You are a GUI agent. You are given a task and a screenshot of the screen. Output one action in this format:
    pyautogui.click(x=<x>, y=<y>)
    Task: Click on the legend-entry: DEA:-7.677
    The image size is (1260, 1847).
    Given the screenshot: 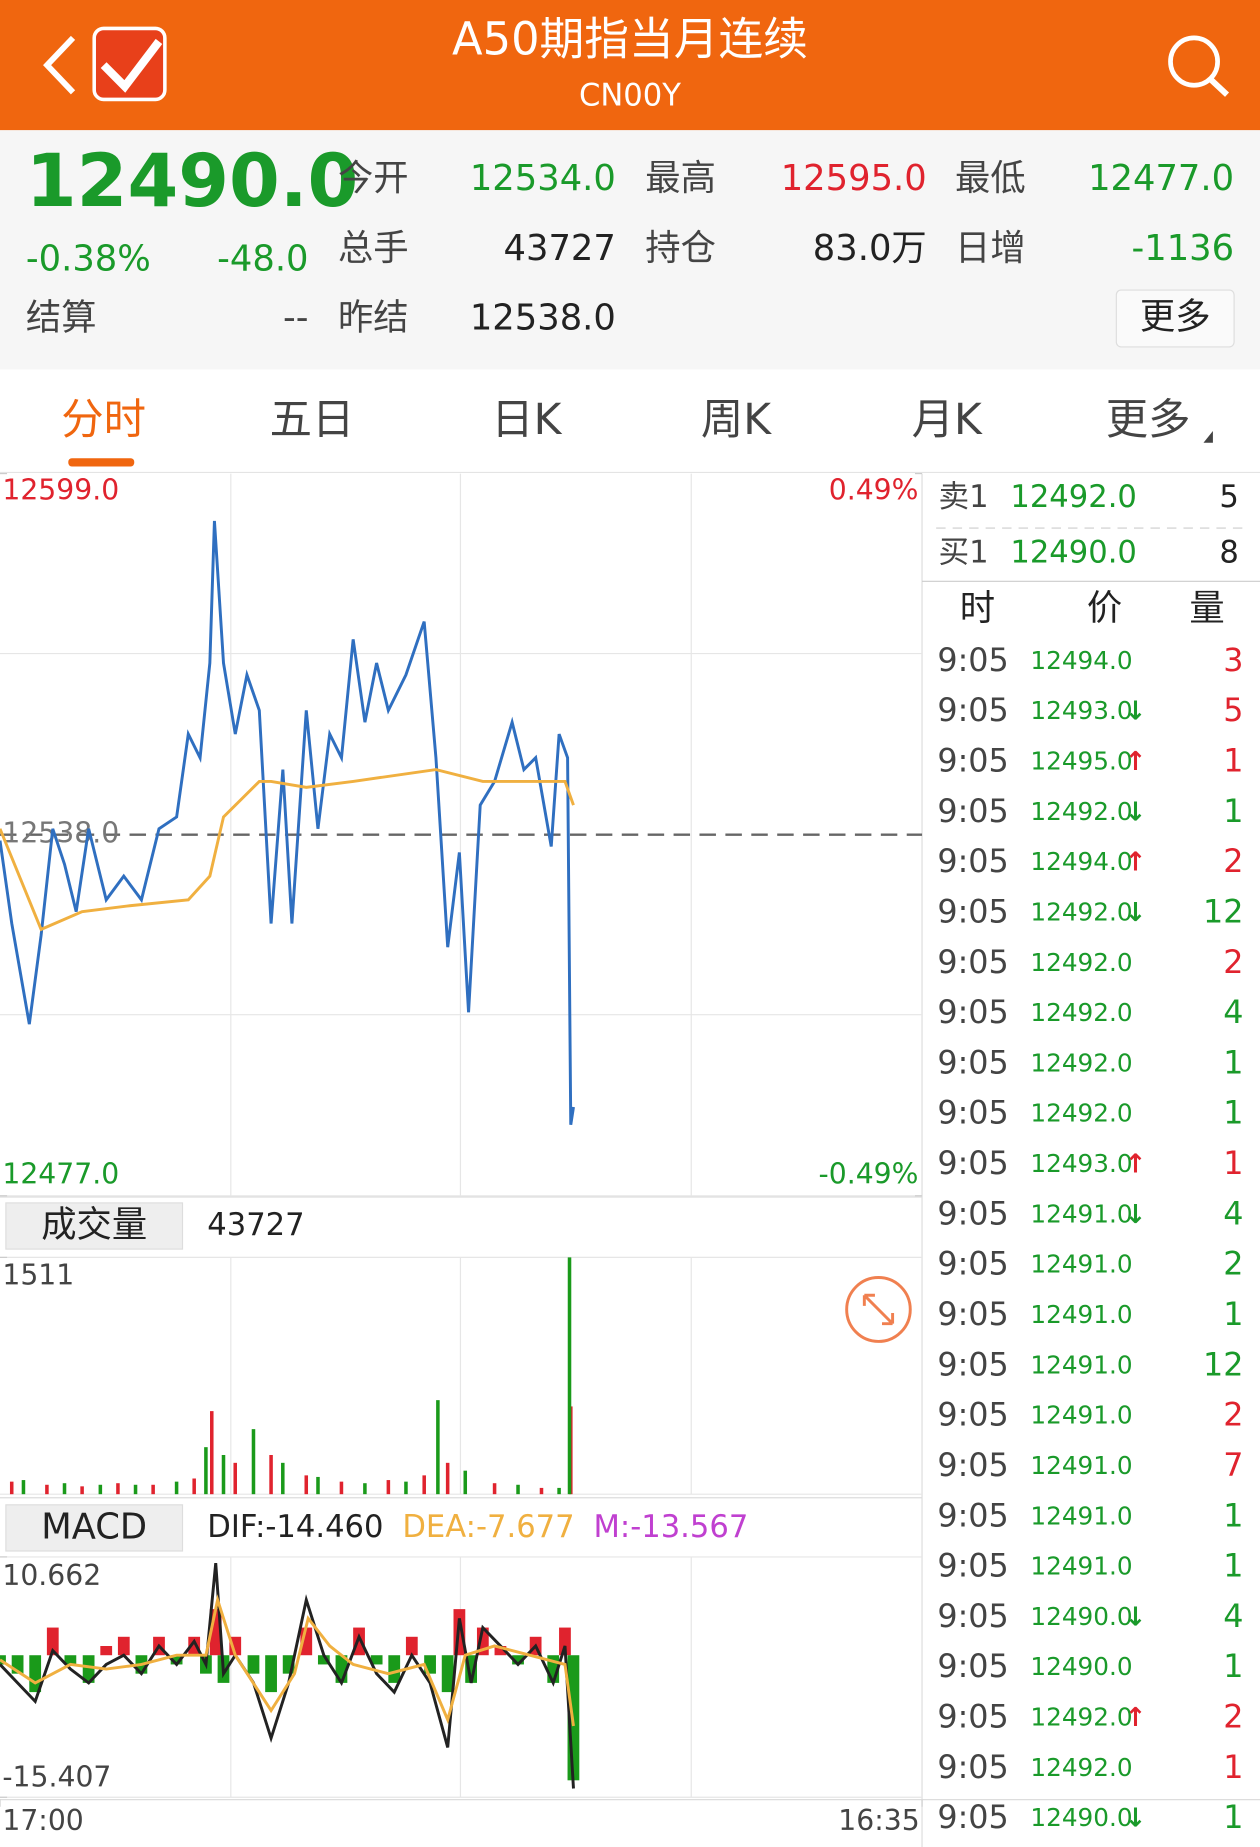 What is the action you would take?
    pyautogui.click(x=488, y=1527)
    